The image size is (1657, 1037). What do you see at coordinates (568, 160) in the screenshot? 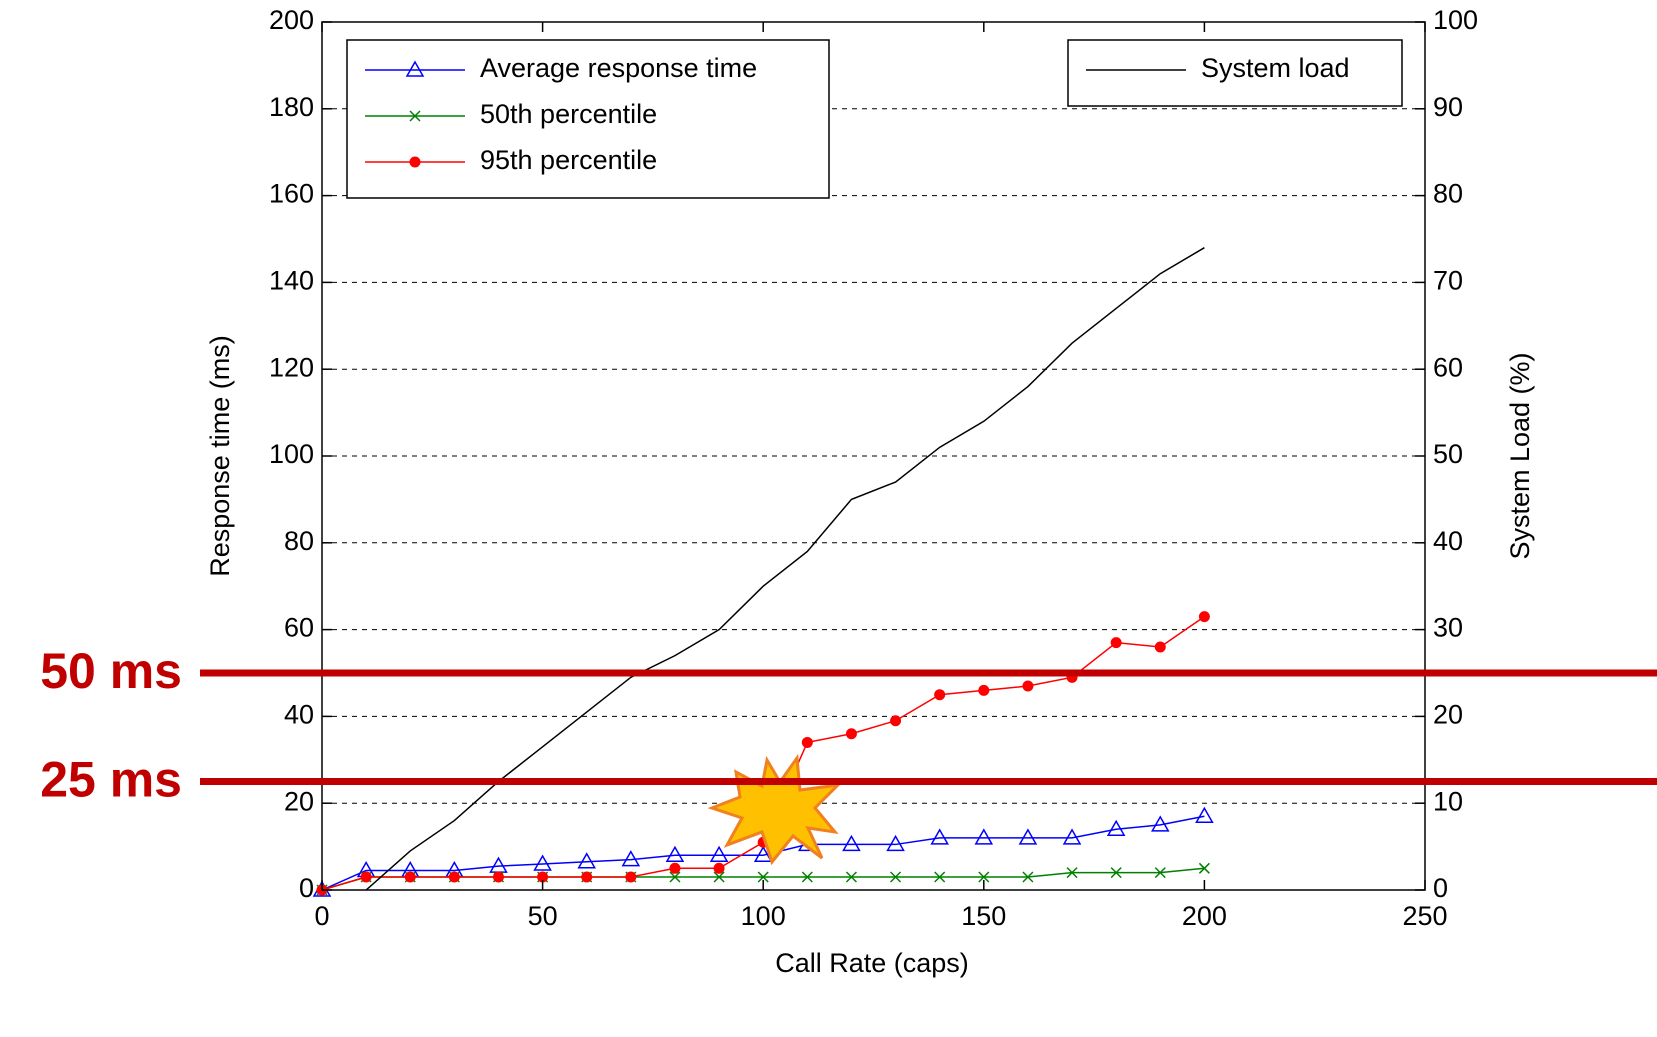
I see `legend-label: 95th percentile` at bounding box center [568, 160].